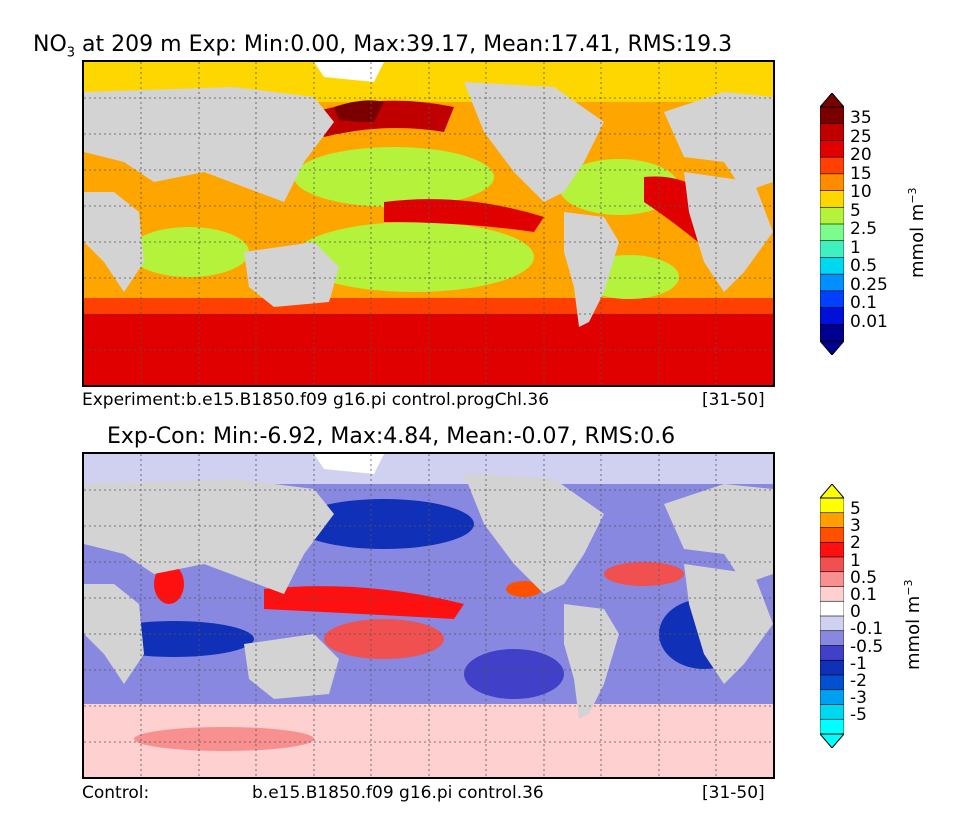 Image resolution: width=960 pixels, height=833 pixels. I want to click on top-southern-ocean, so click(428, 348).